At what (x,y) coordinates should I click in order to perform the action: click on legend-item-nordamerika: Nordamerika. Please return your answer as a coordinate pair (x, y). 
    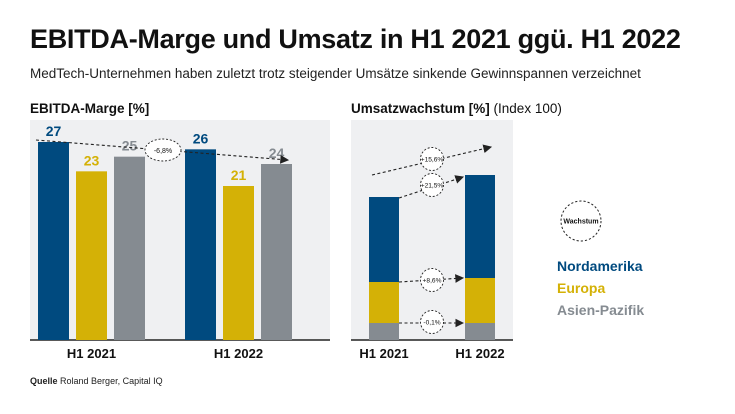
    Looking at the image, I should click on (600, 266).